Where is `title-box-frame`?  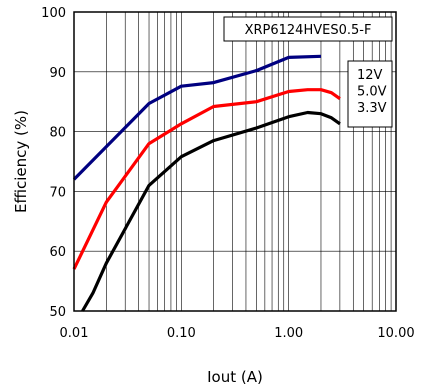
title-box-frame is located at coordinates (308, 29).